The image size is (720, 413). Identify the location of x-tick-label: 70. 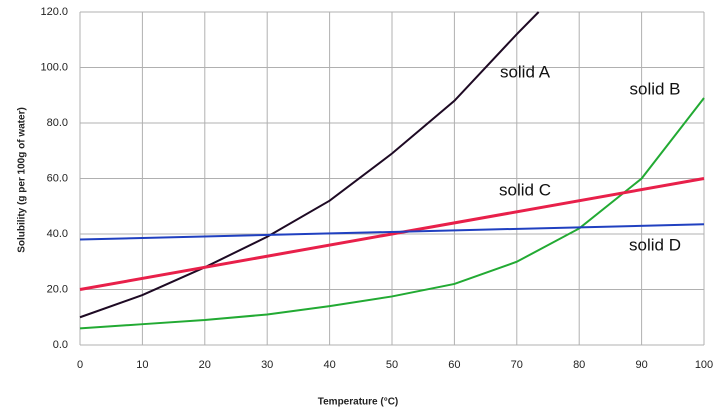
(517, 365).